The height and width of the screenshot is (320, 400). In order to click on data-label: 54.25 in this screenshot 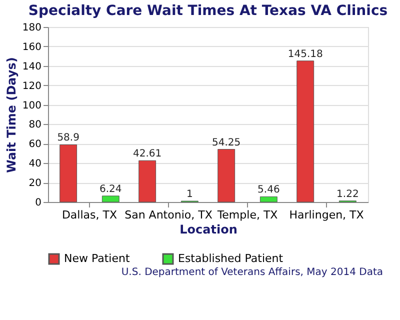, I will do `click(226, 142)`.